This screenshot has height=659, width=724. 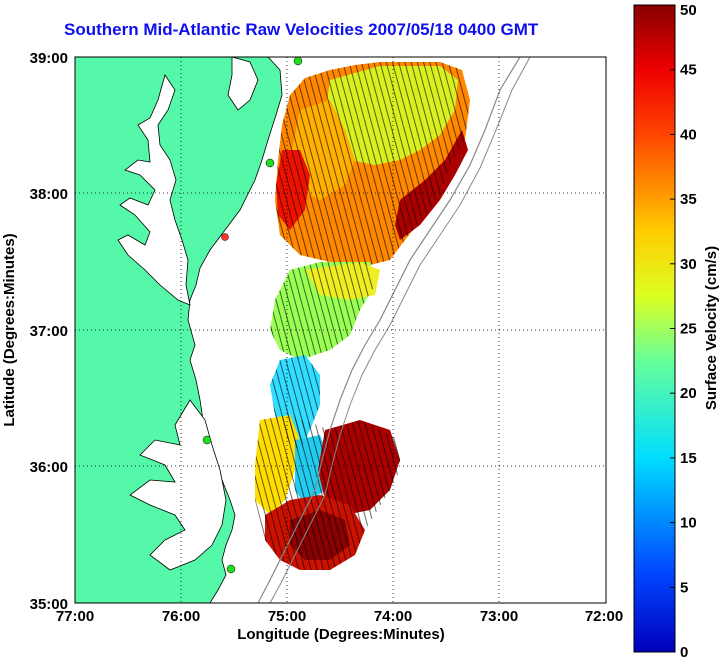 What do you see at coordinates (688, 393) in the screenshot?
I see `colorbar-tick-label: 20` at bounding box center [688, 393].